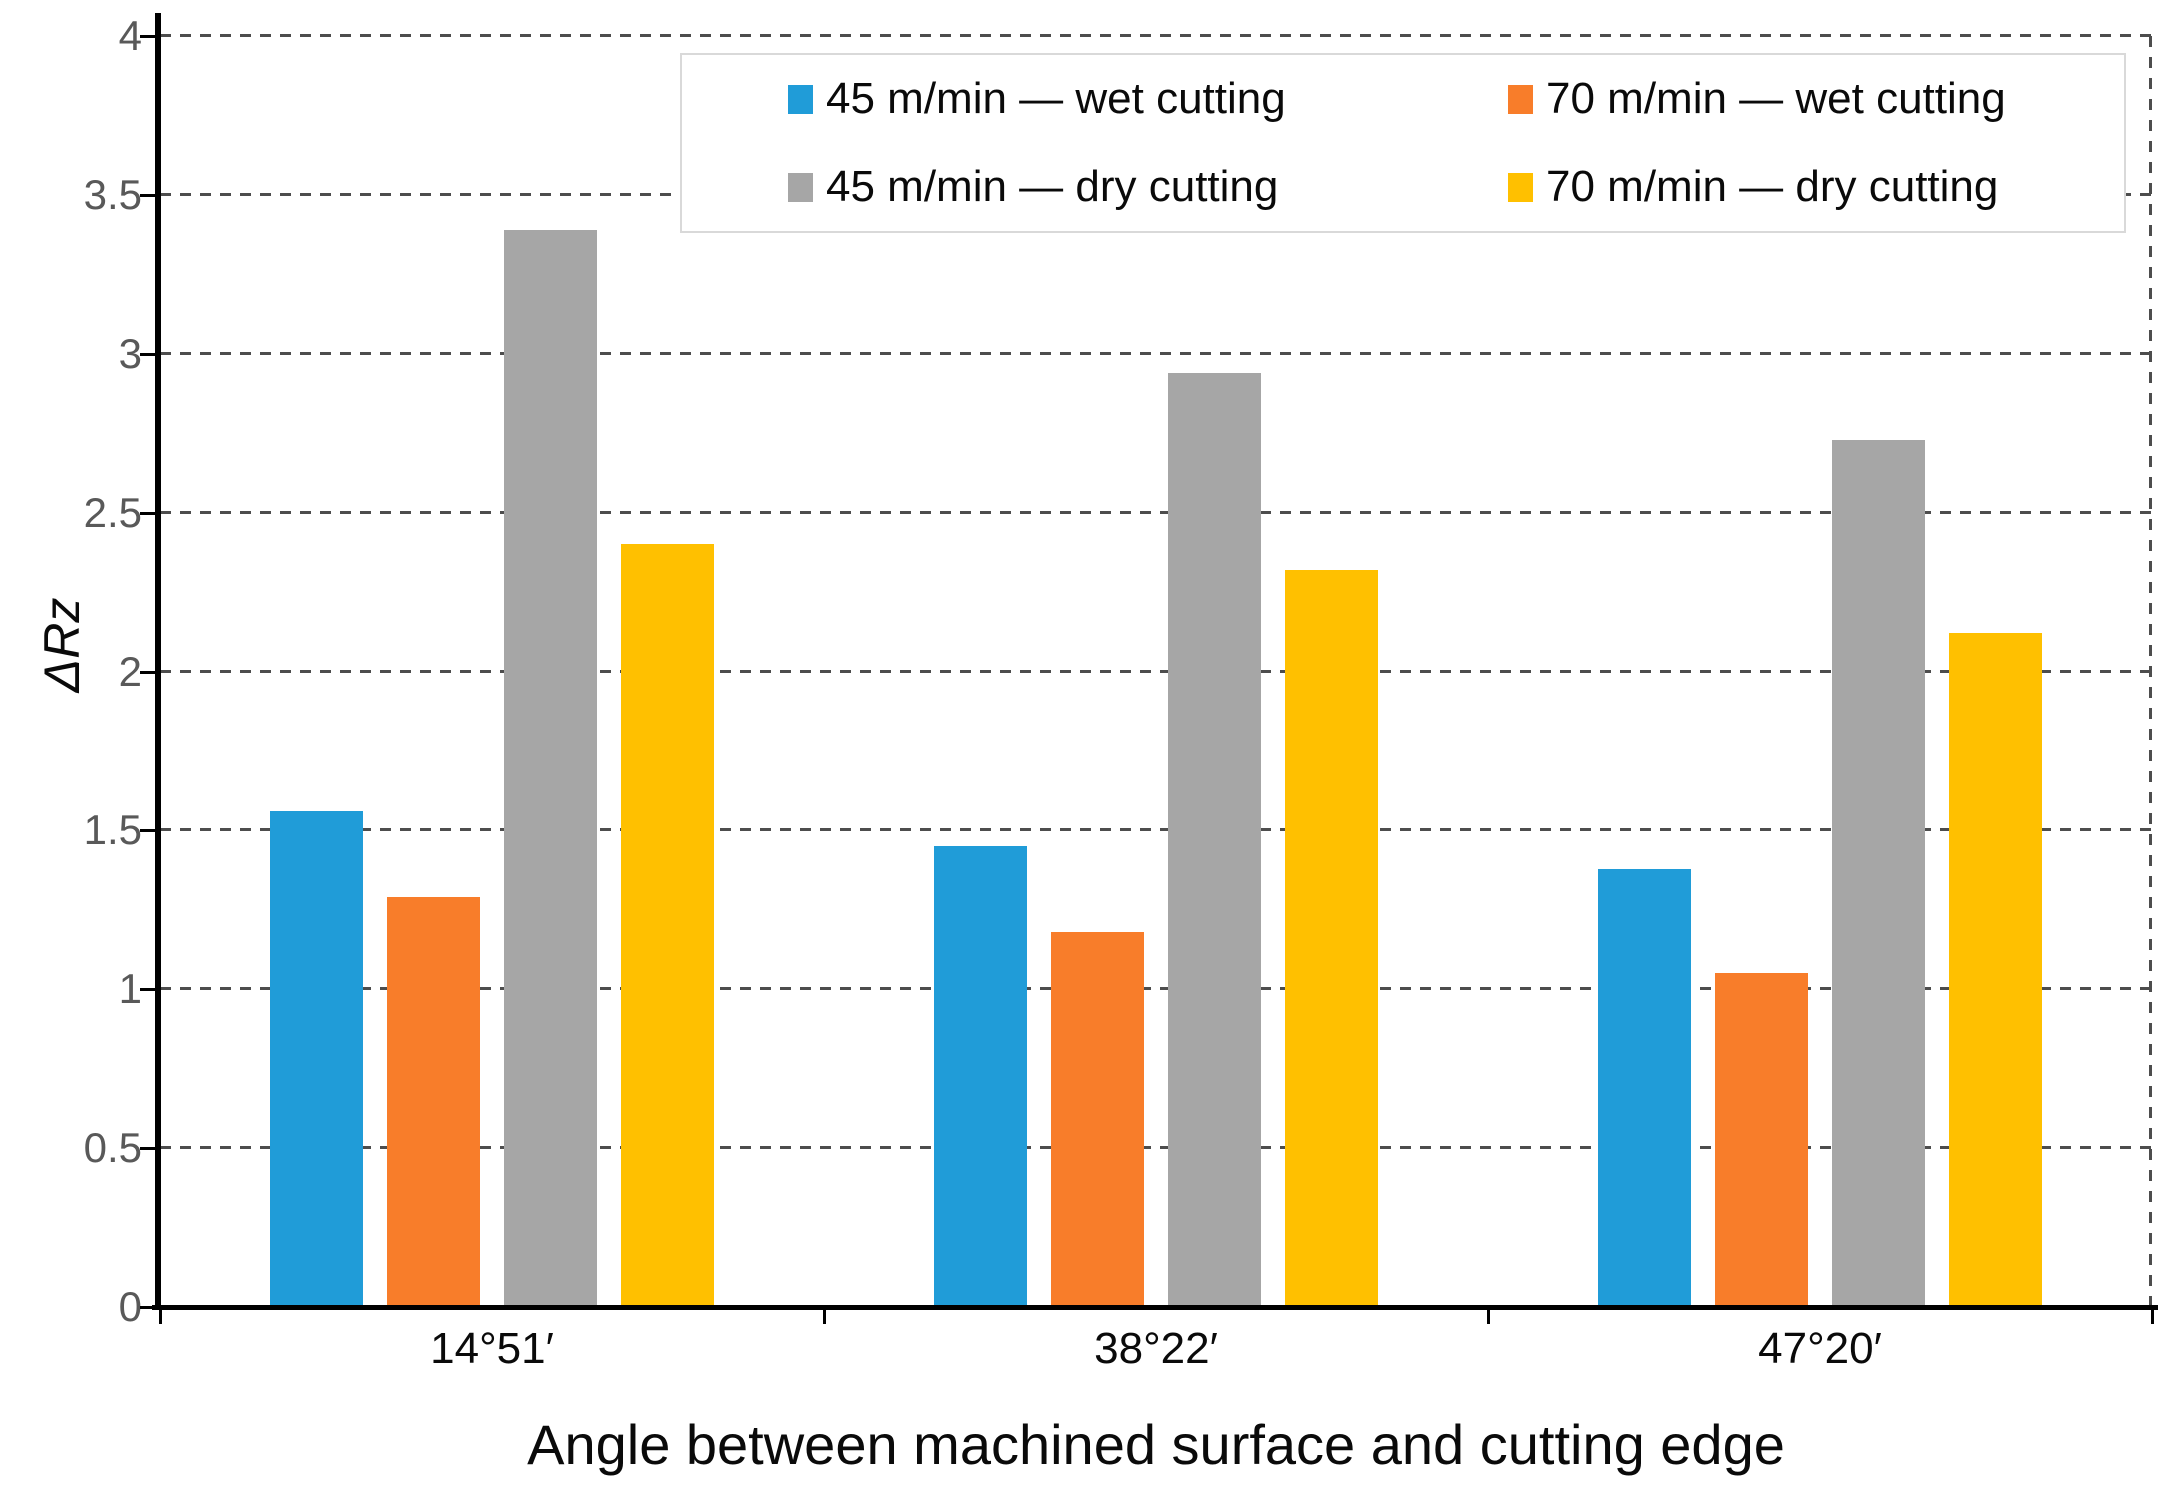 This screenshot has width=2181, height=1502. What do you see at coordinates (1820, 1348) in the screenshot?
I see `x-axis-category-label: 47°20′` at bounding box center [1820, 1348].